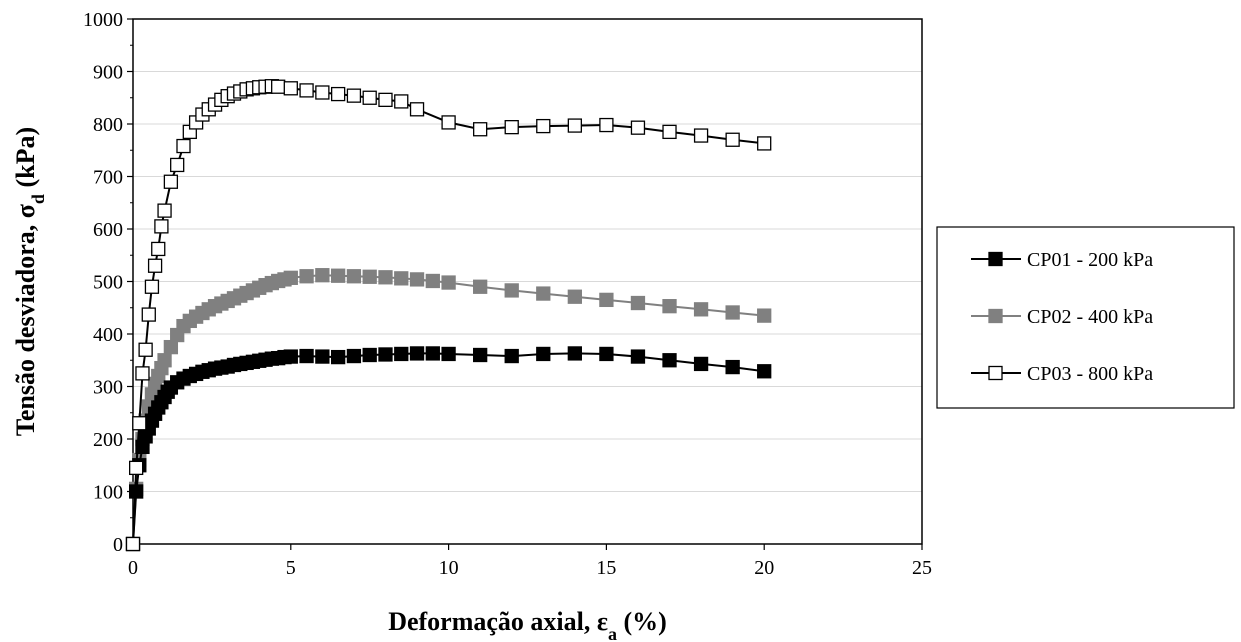  What do you see at coordinates (108, 388) in the screenshot?
I see `y-tick-label-300: 300` at bounding box center [108, 388].